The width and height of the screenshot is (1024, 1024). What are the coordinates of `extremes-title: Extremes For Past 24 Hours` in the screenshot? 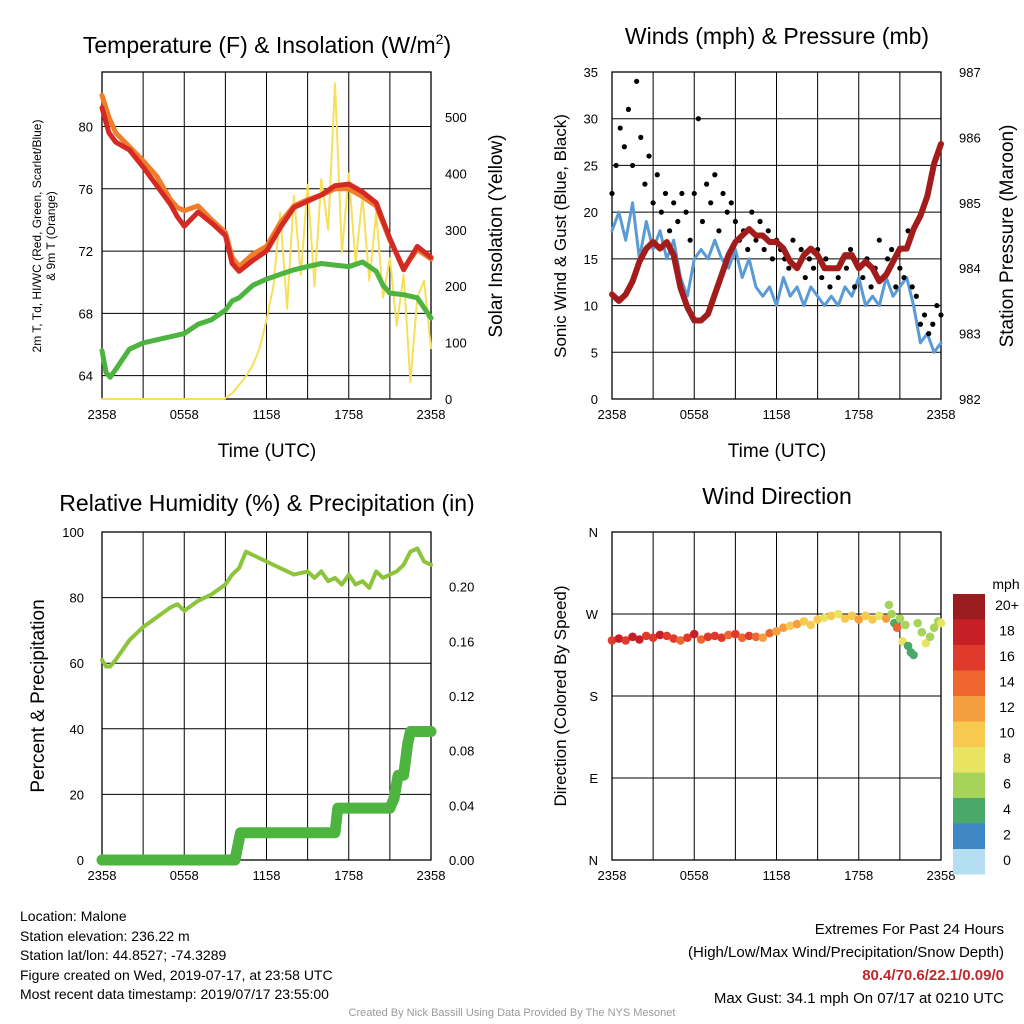 It's located at (909, 929).